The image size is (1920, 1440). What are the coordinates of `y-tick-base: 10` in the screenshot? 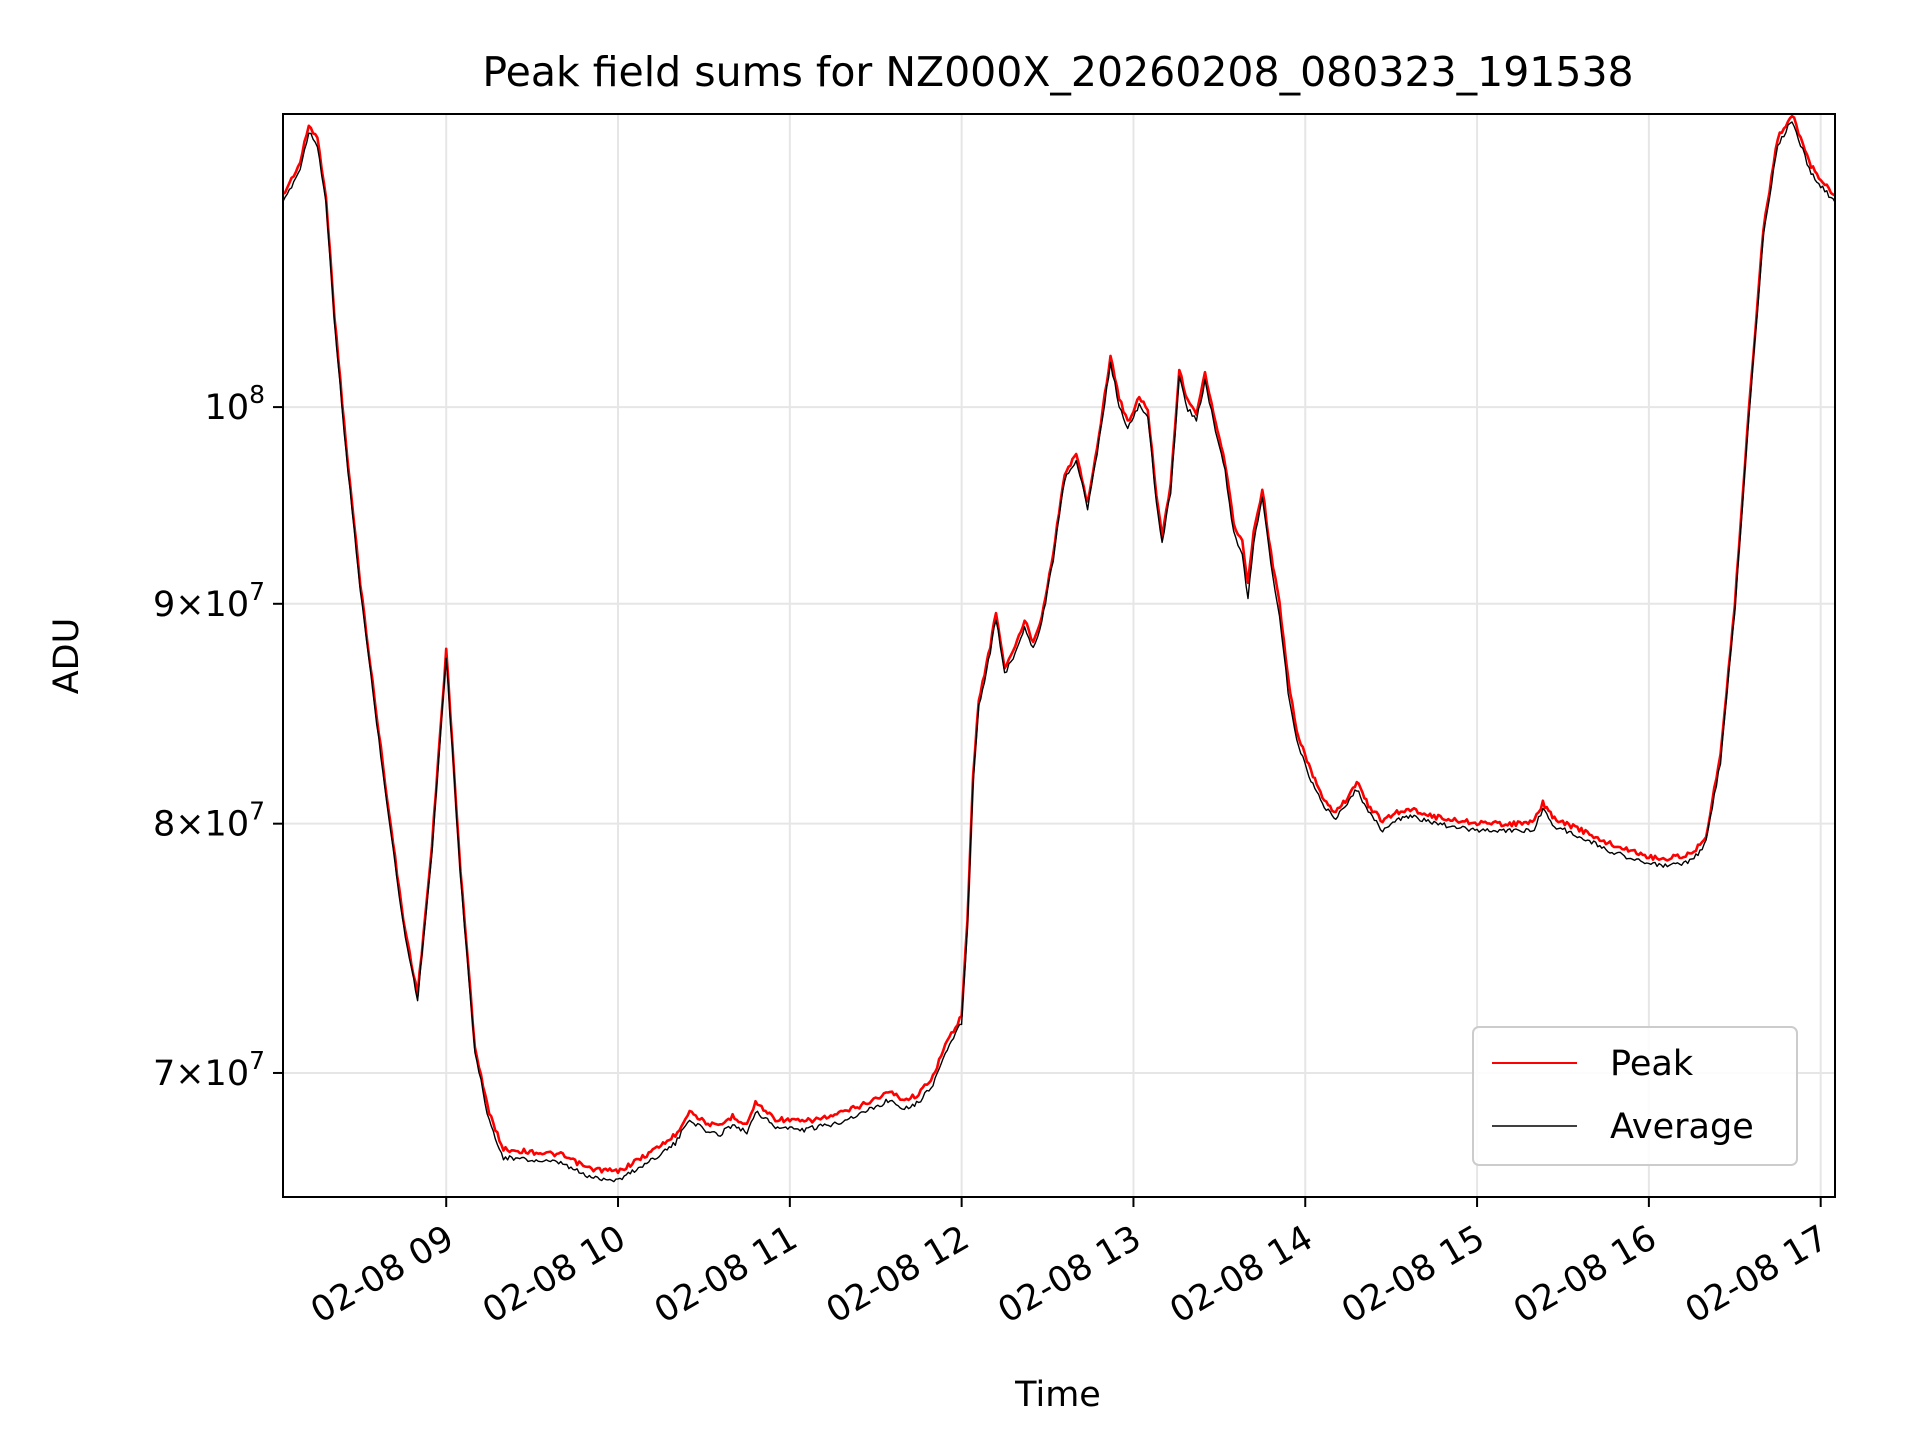 It's located at (227, 408).